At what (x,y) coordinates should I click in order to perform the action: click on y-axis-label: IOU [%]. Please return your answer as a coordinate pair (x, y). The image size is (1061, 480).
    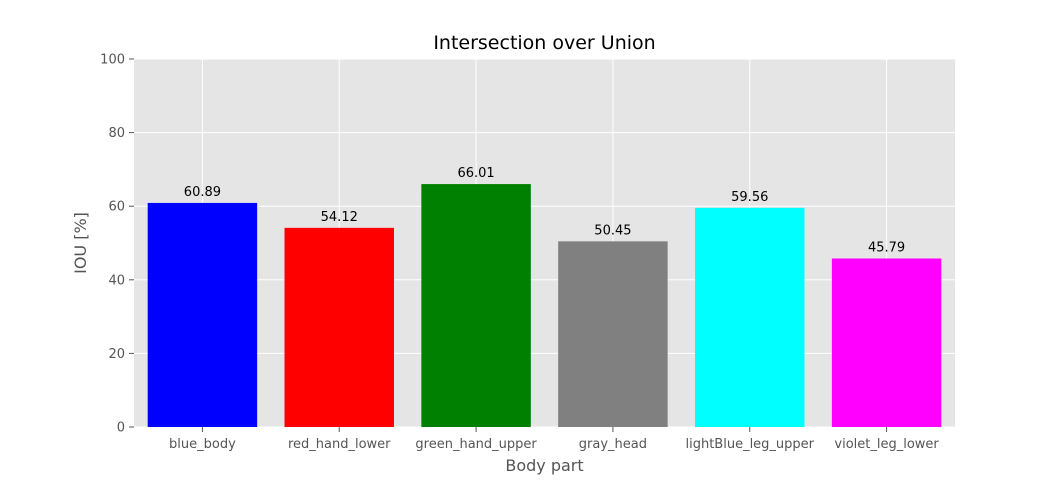
    Looking at the image, I should click on (80, 243).